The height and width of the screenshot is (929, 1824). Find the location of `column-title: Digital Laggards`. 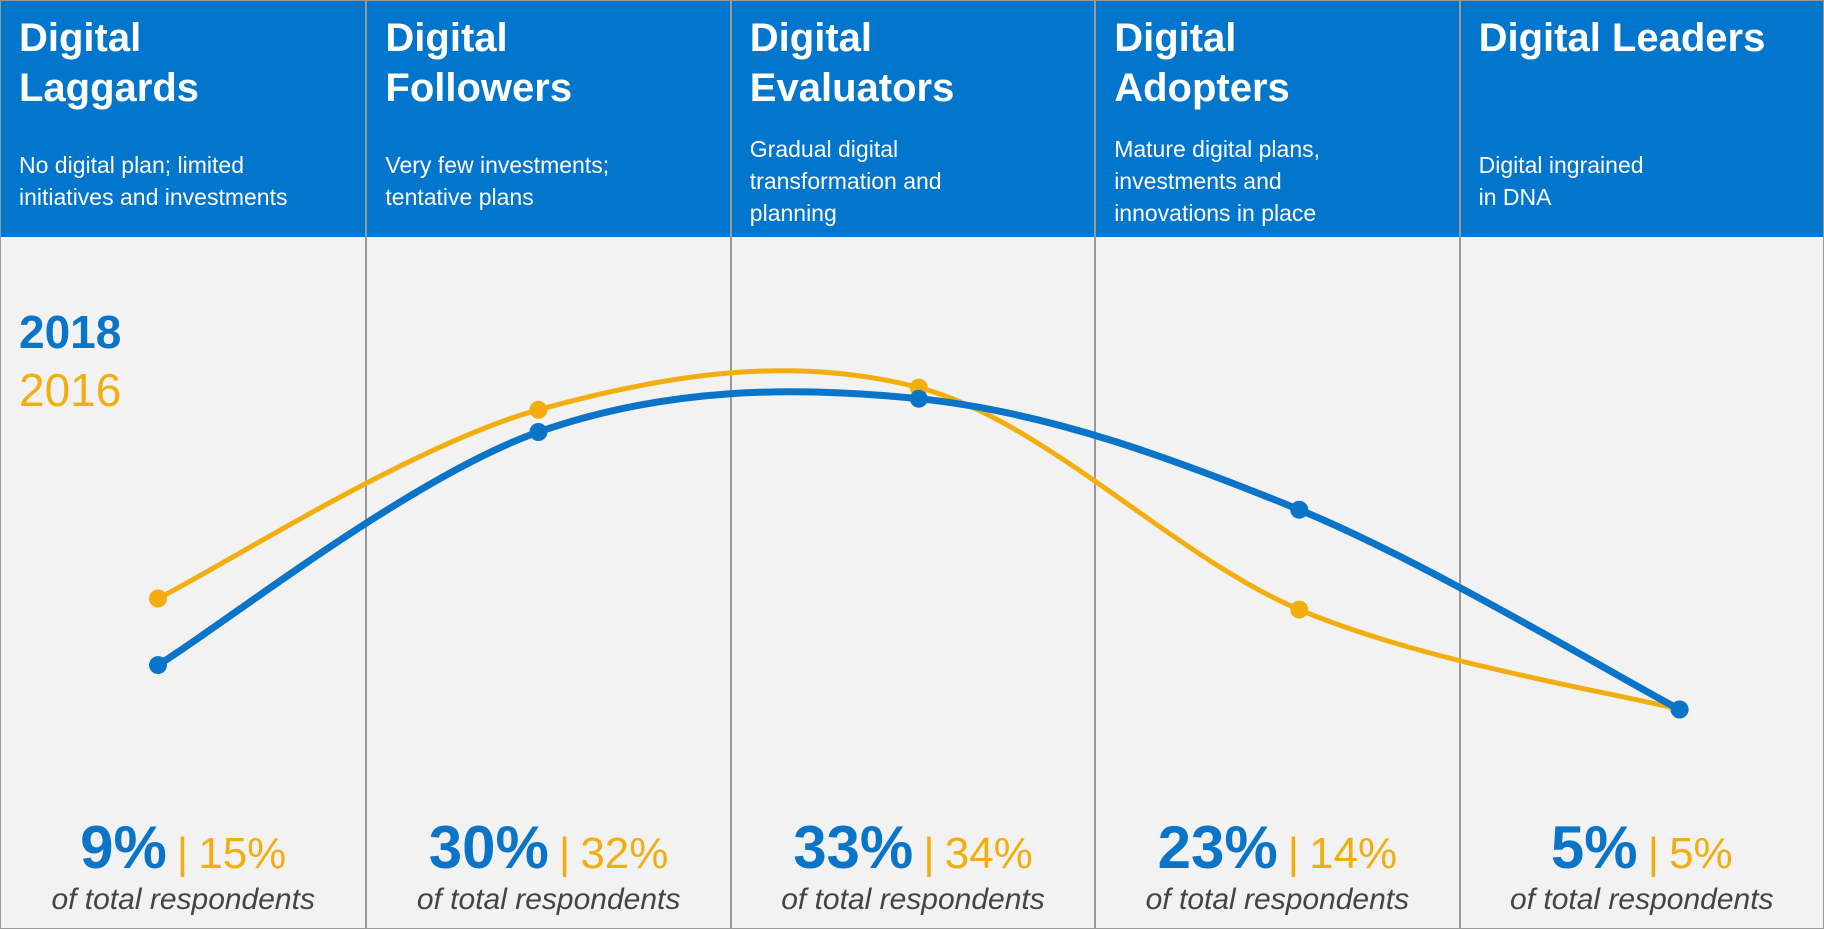

column-title: Digital Laggards is located at coordinates (109, 63).